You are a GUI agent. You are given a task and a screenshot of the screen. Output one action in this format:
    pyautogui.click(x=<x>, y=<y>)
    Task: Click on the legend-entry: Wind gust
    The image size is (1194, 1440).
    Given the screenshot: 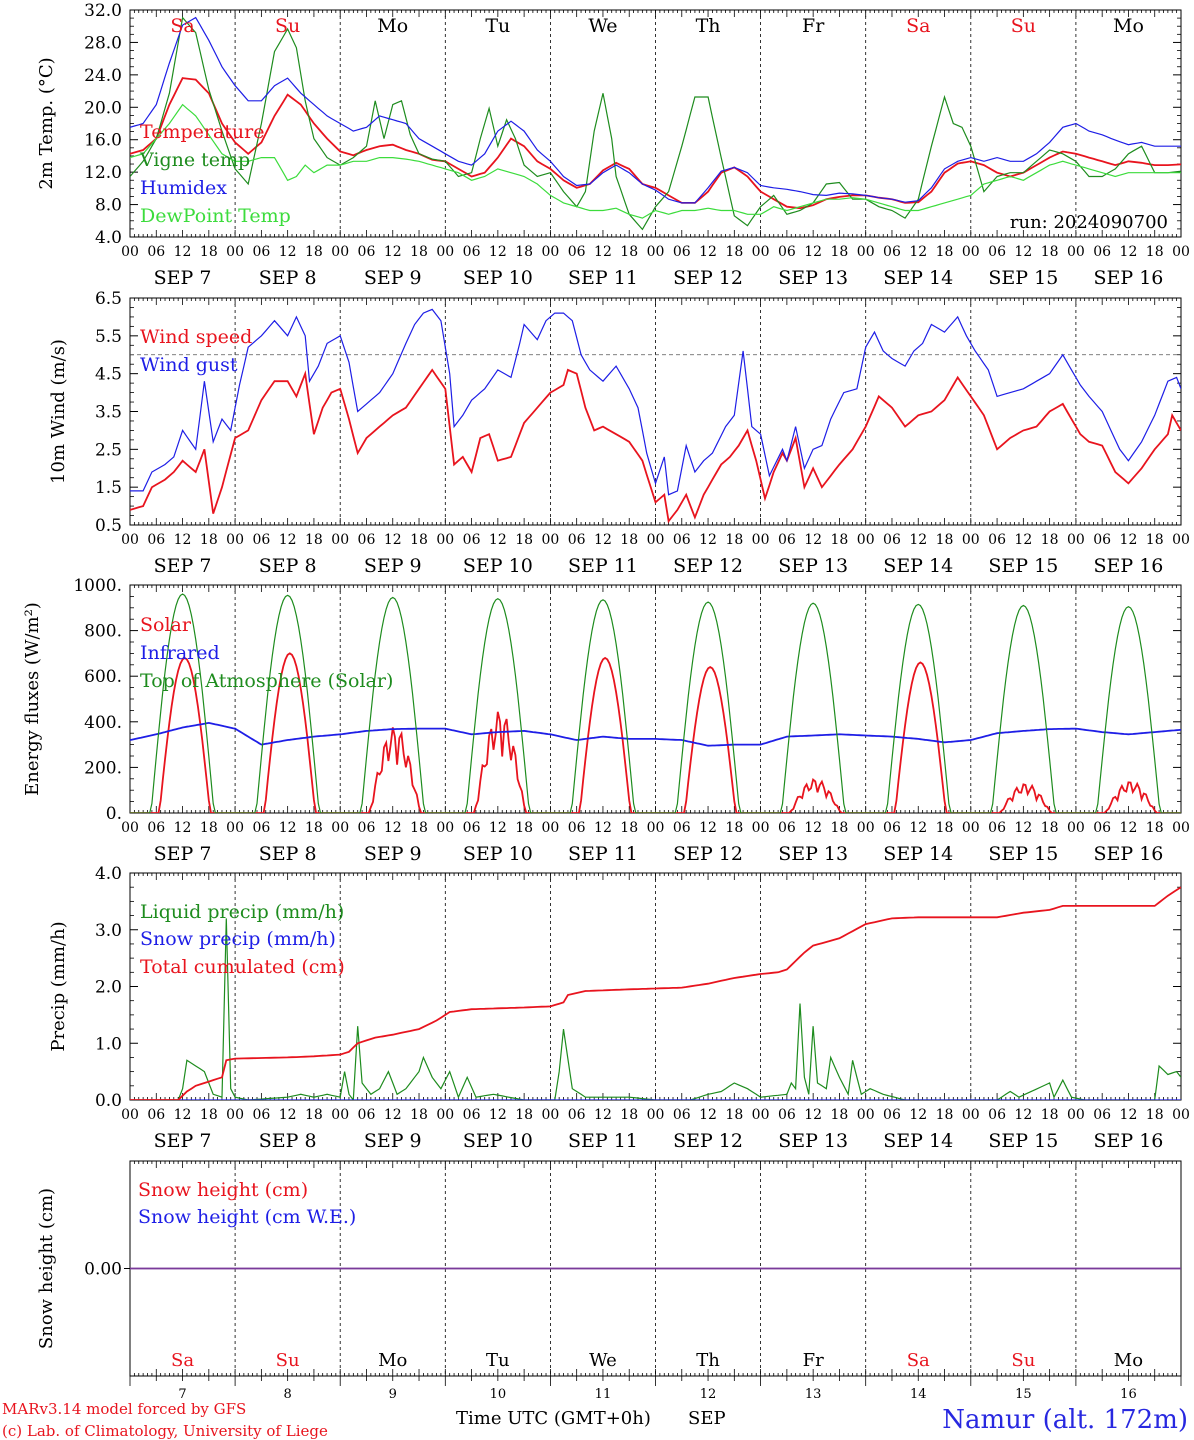 What is the action you would take?
    pyautogui.click(x=189, y=365)
    